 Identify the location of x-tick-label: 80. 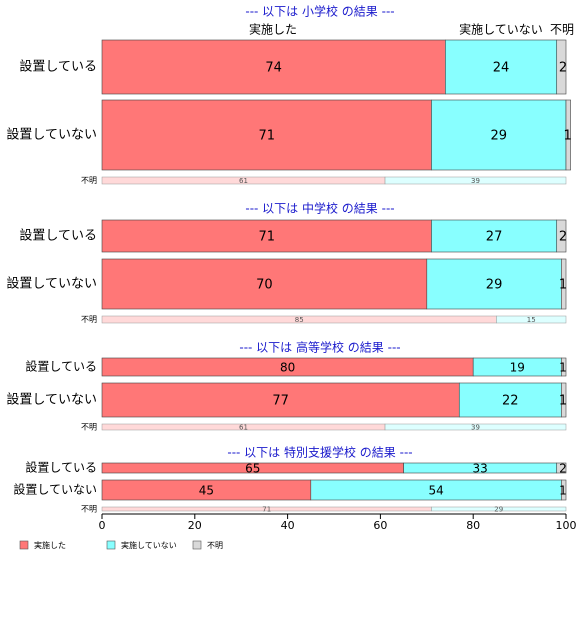
(473, 525).